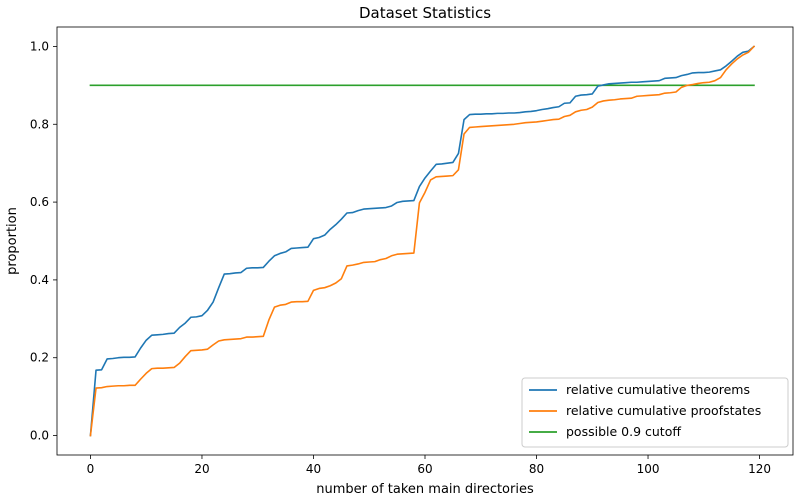  What do you see at coordinates (623, 431) in the screenshot?
I see `legend-label-cutoff: possible 0.9 cutoff` at bounding box center [623, 431].